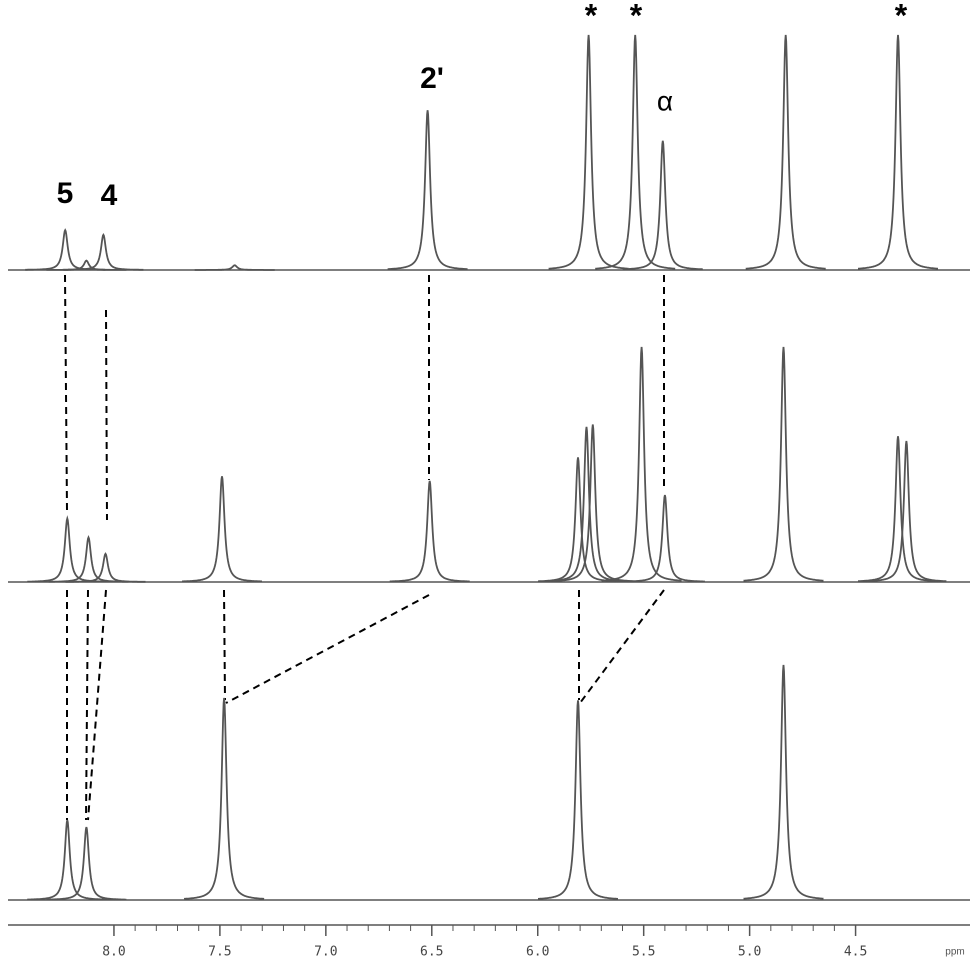  What do you see at coordinates (643, 952) in the screenshot?
I see `x-tick-label: 5.5` at bounding box center [643, 952].